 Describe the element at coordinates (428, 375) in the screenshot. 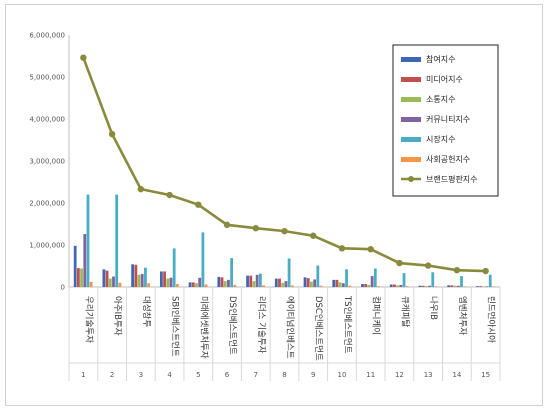

I see `rank-label: 13` at that location.